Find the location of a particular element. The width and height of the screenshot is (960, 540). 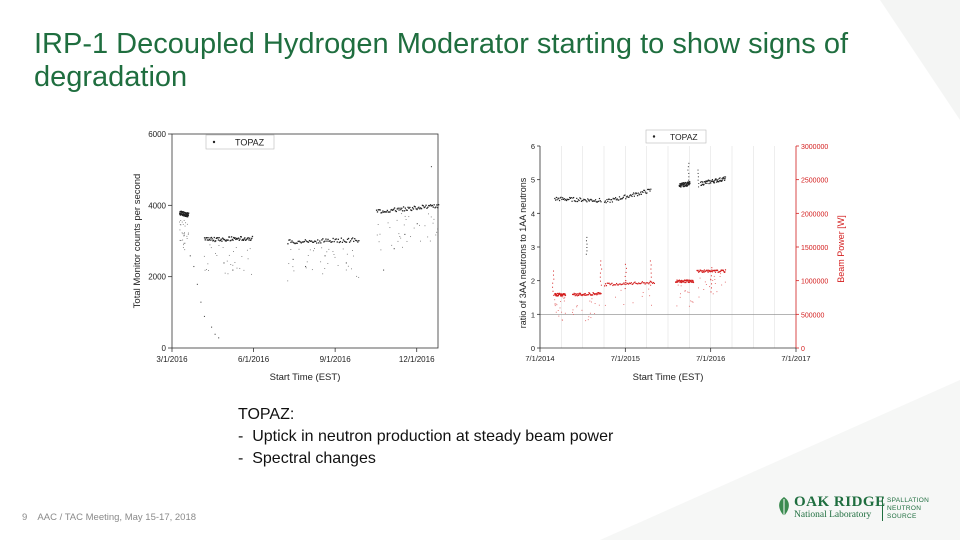

notes-heading: TOPAZ: is located at coordinates (266, 414).